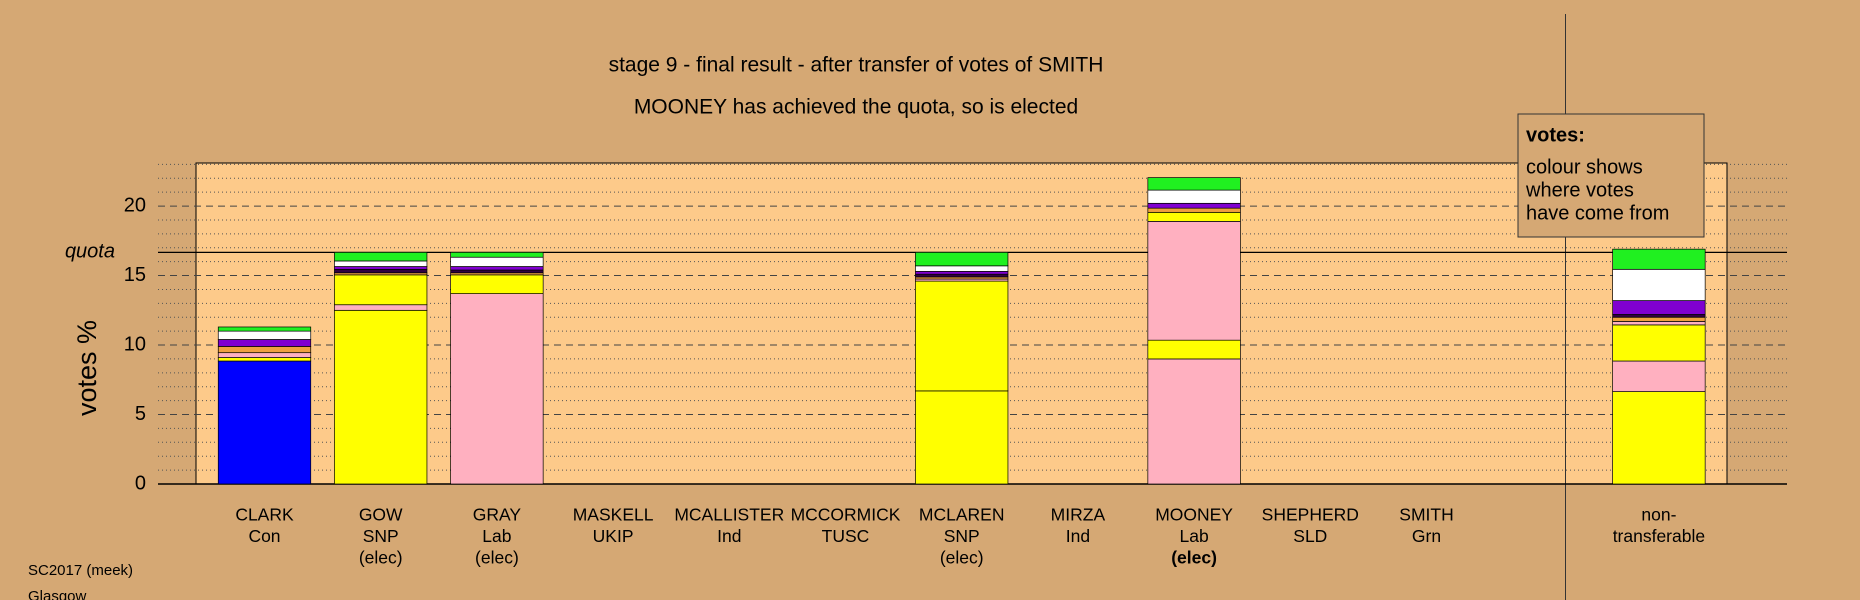  Describe the element at coordinates (1659, 536) in the screenshot. I see `x-tick-label: transferable` at that location.